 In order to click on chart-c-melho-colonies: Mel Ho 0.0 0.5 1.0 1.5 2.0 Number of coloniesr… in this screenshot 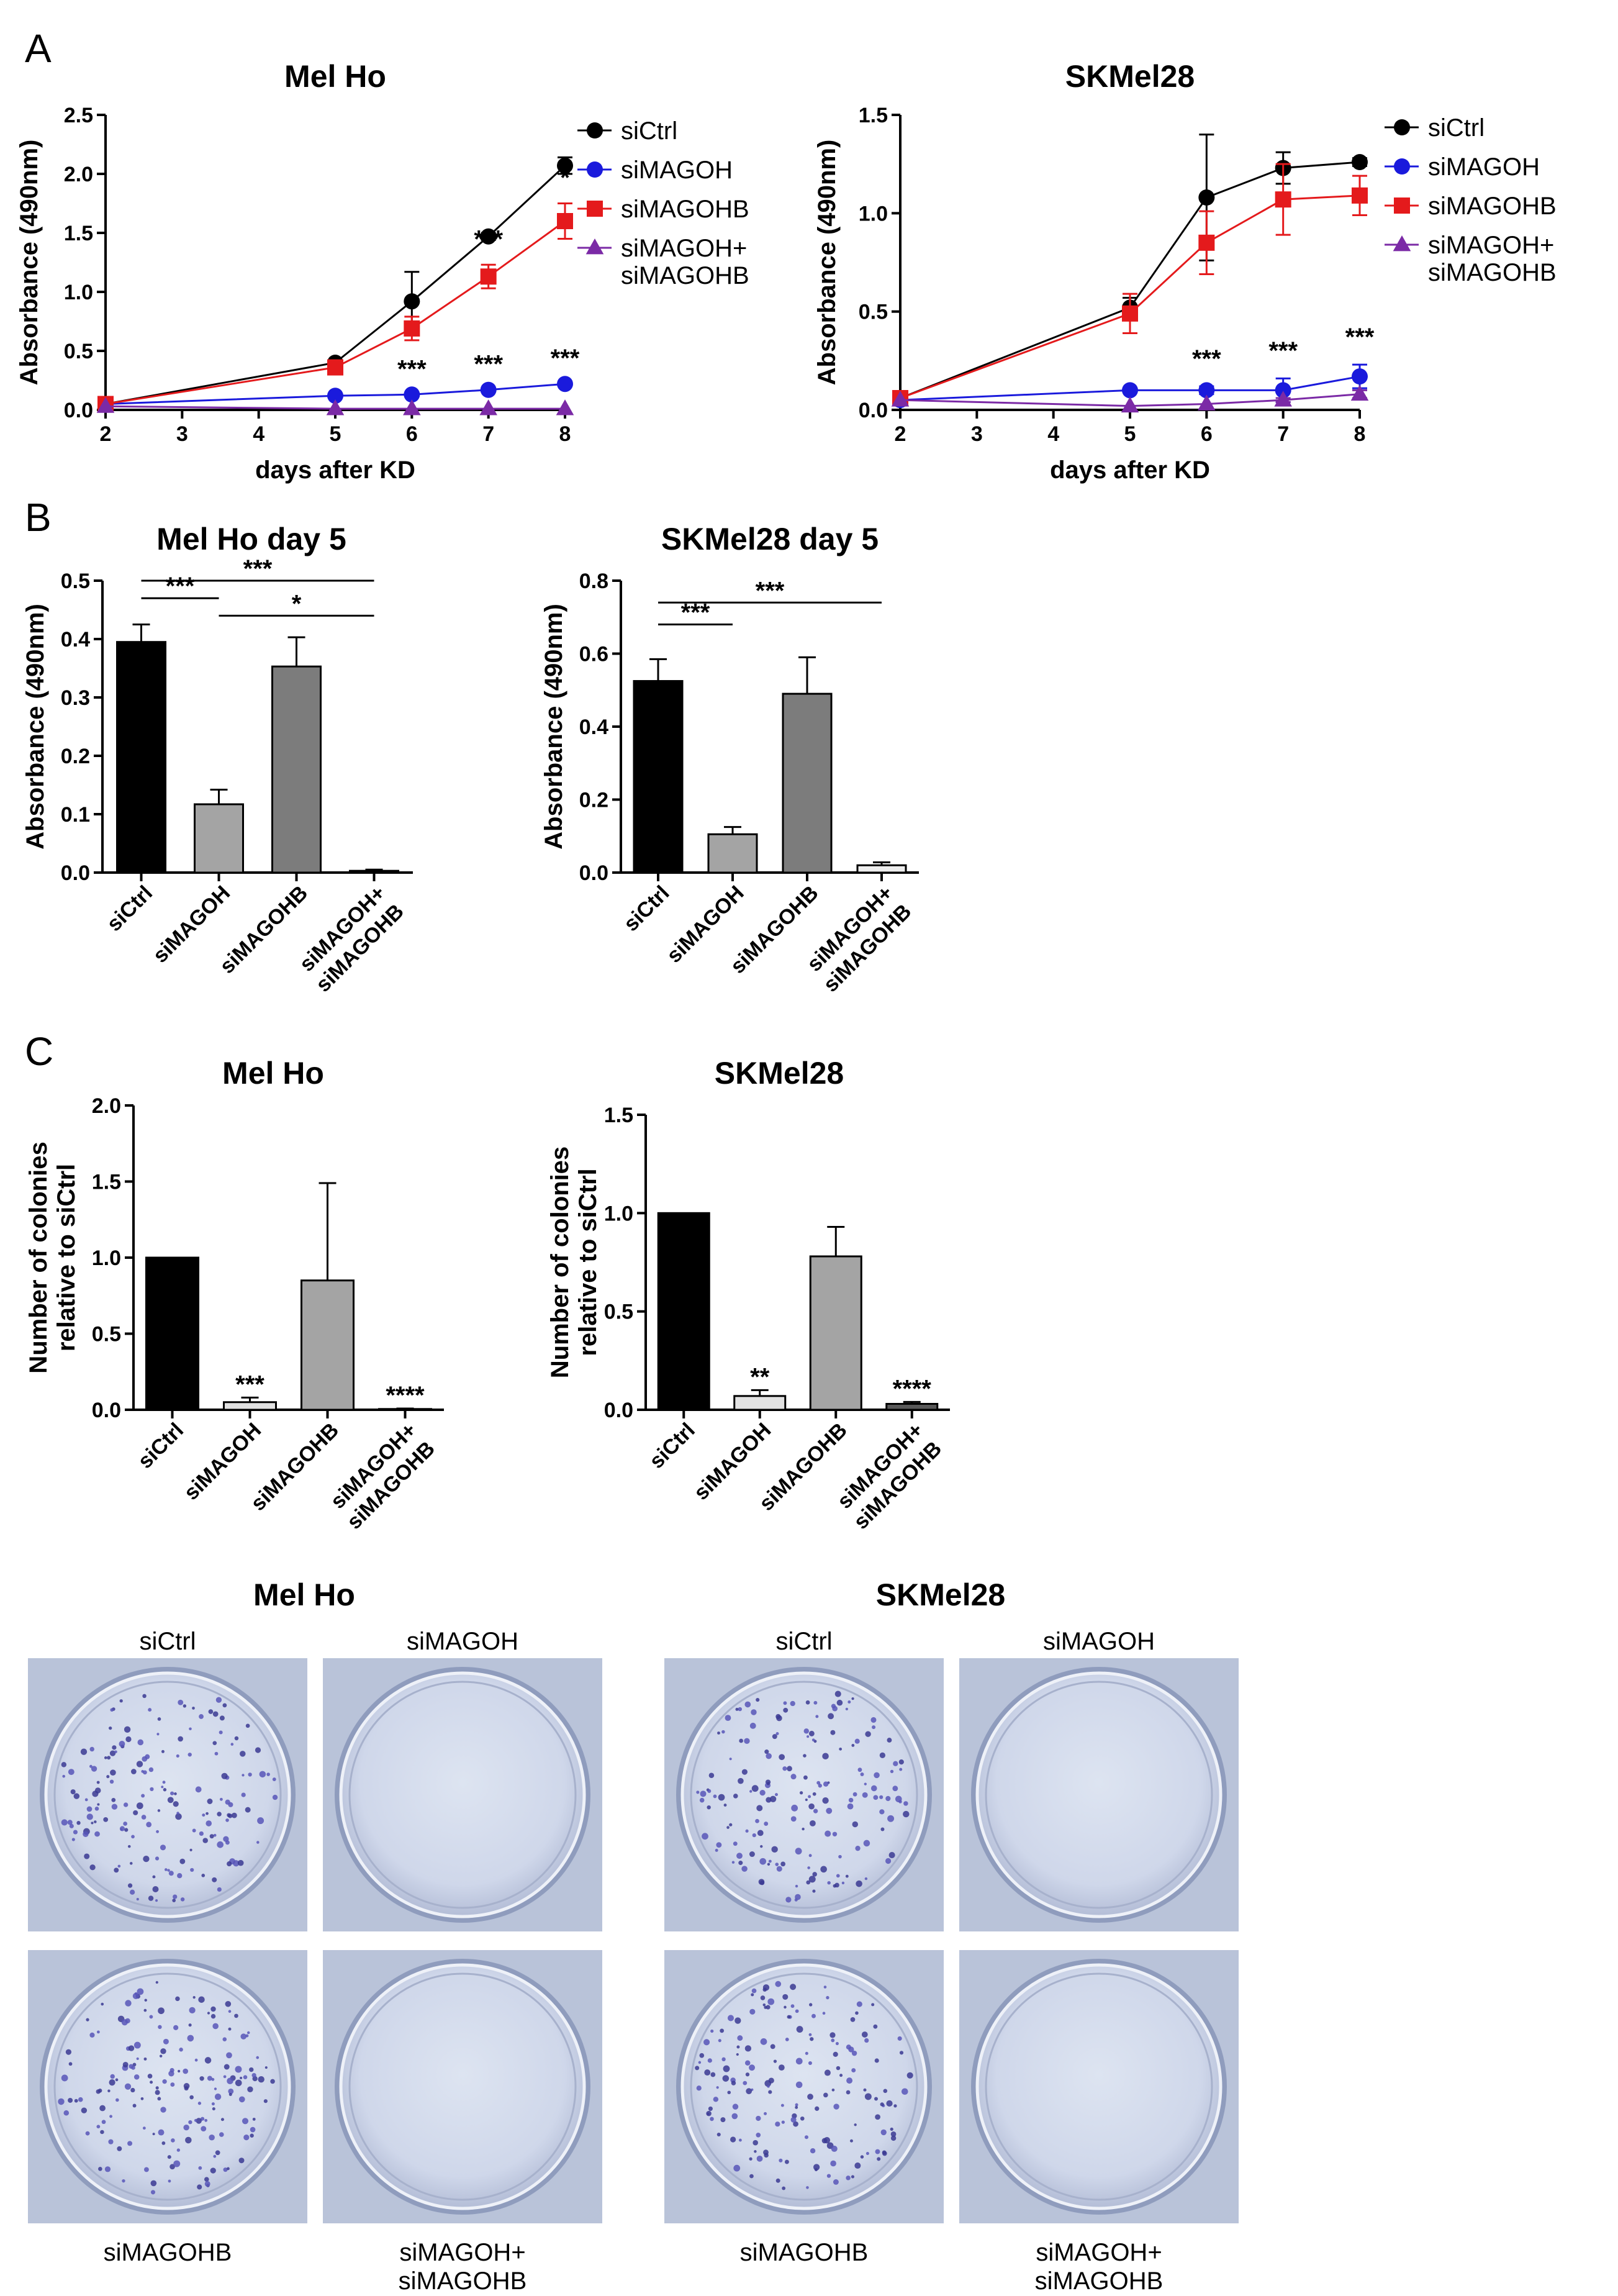, I will do `click(234, 1295)`.